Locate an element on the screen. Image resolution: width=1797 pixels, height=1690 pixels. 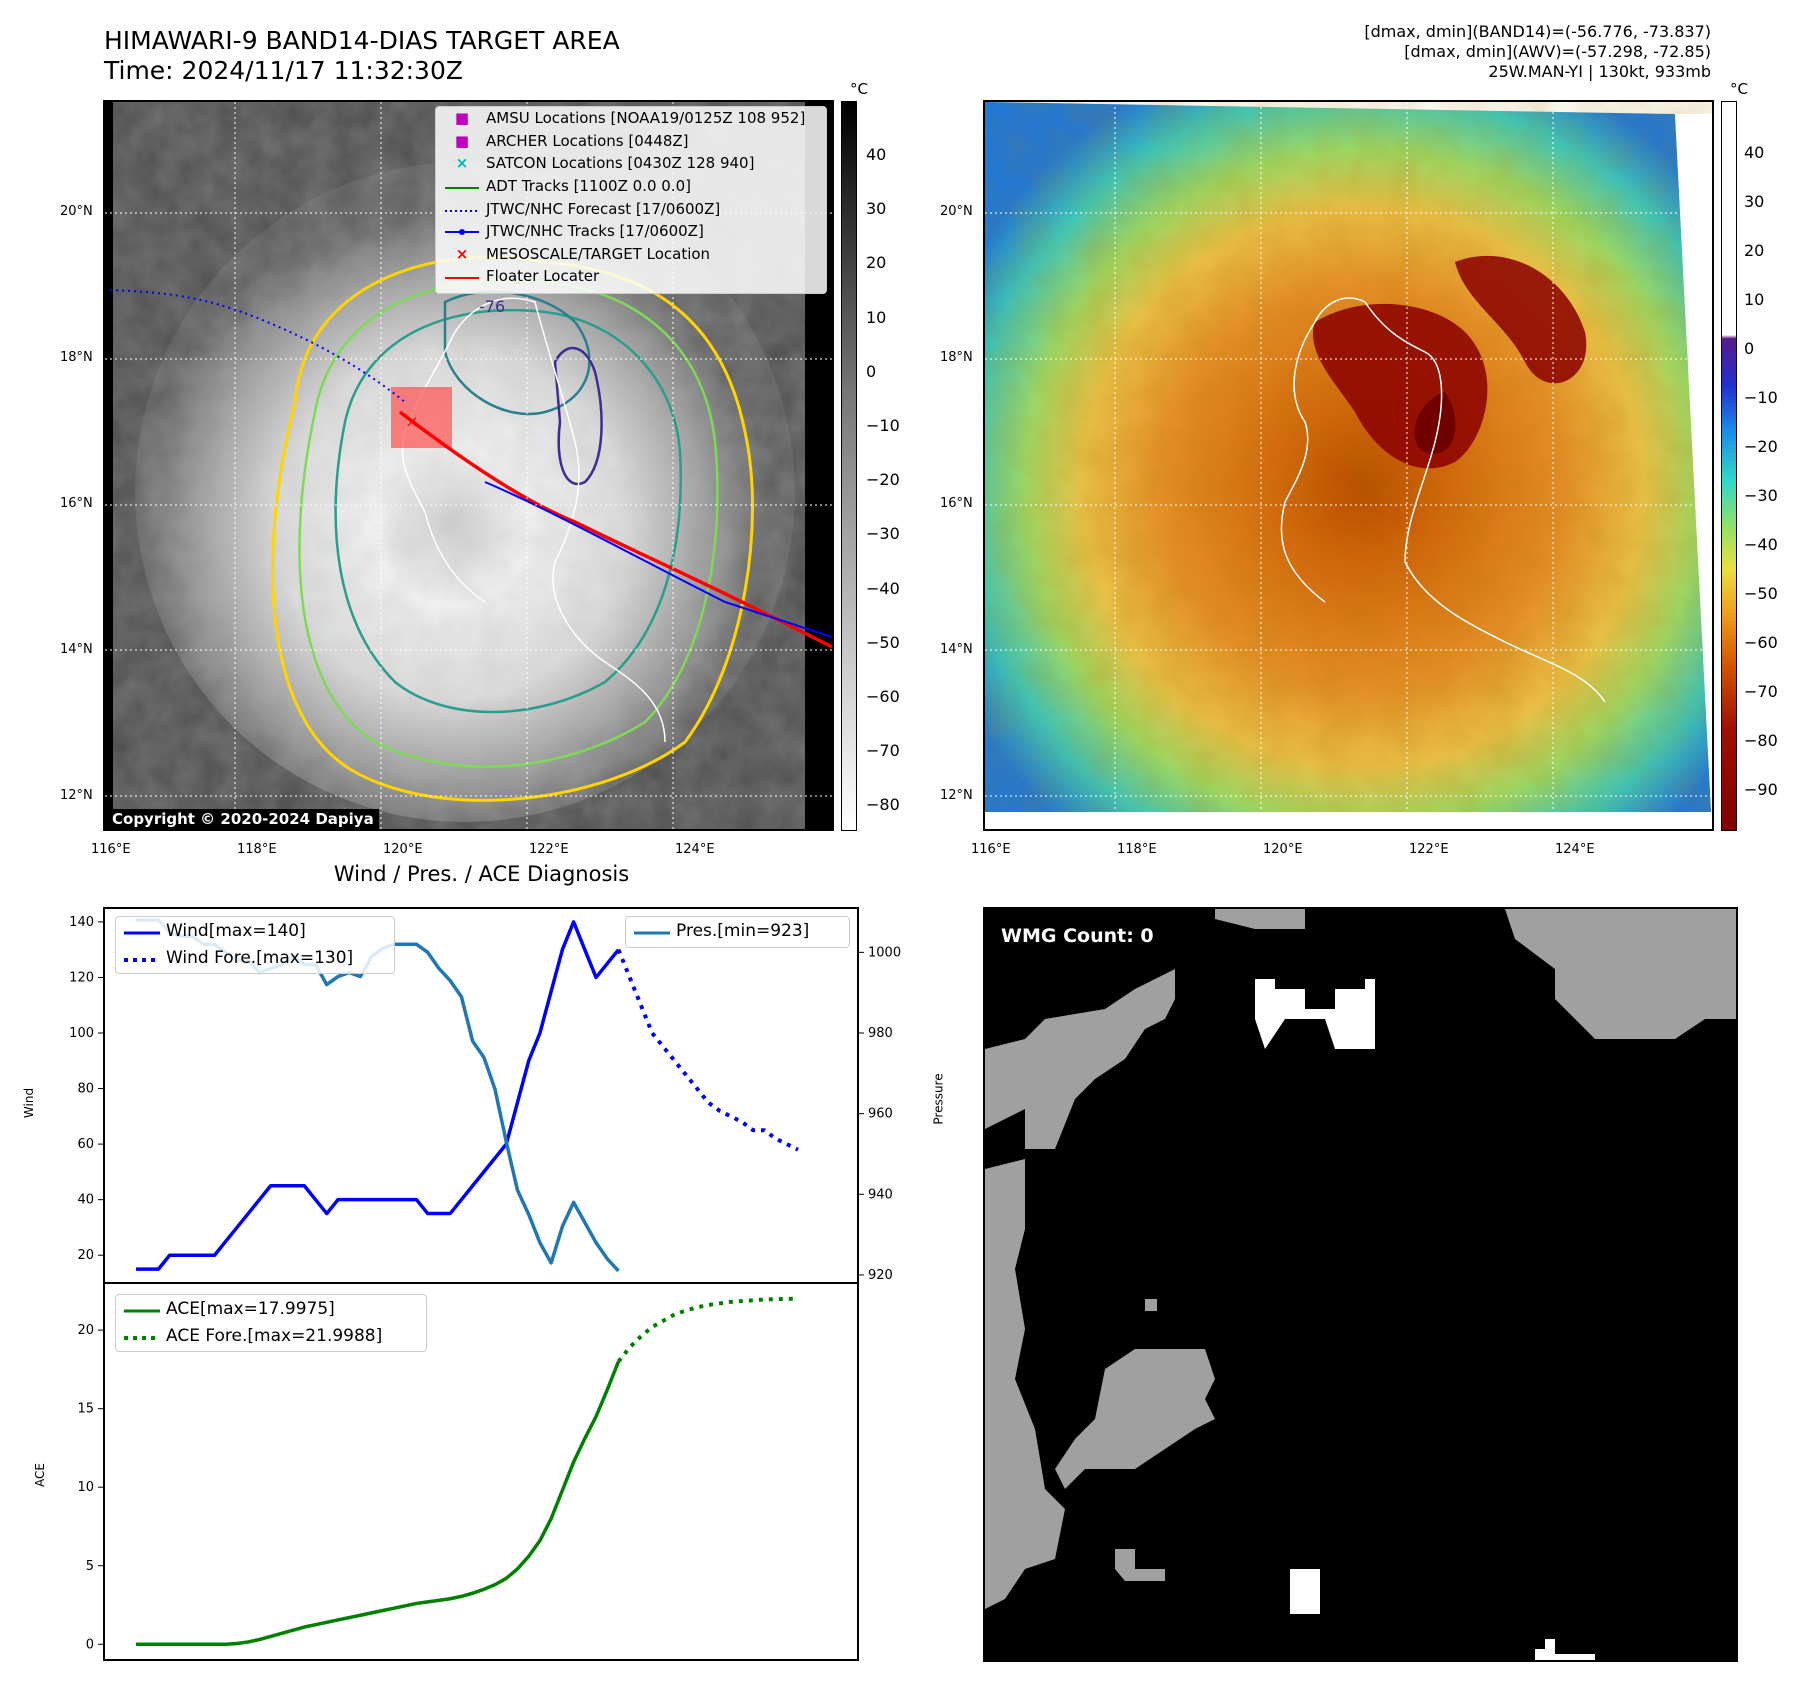
gray-colorbar is located at coordinates (849, 466).